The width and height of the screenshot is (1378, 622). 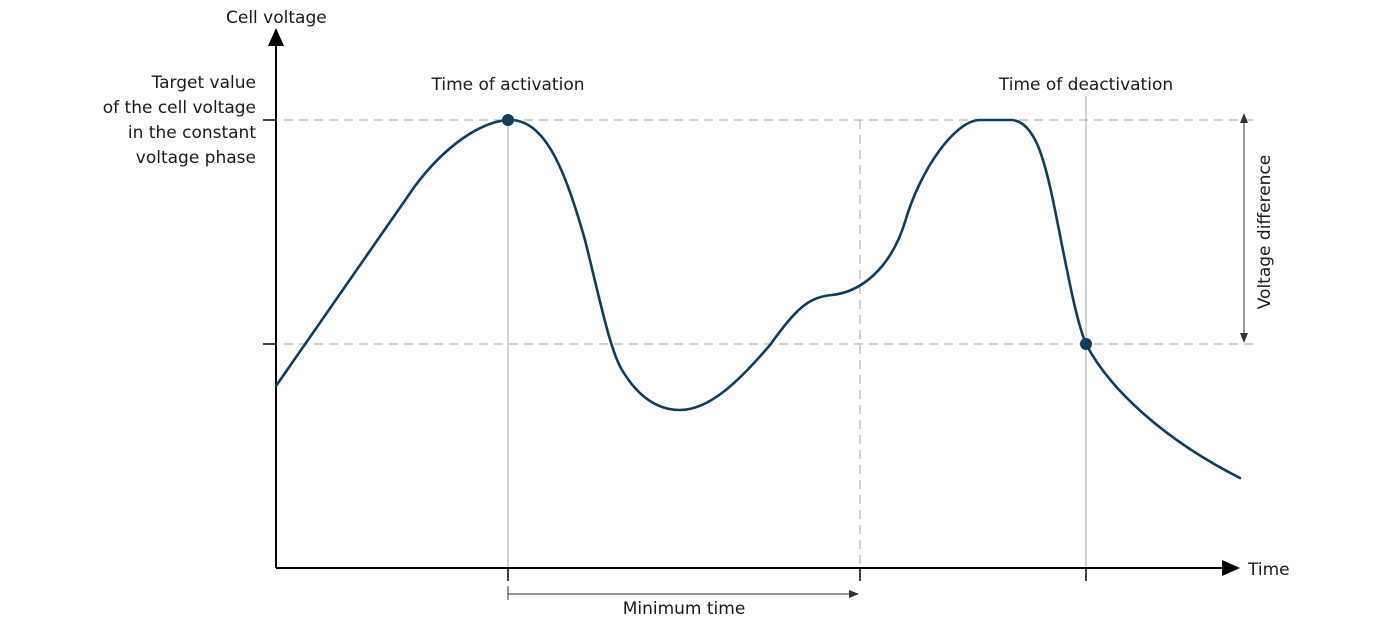 I want to click on target-value-label-line-3: in the constant, so click(x=192, y=133).